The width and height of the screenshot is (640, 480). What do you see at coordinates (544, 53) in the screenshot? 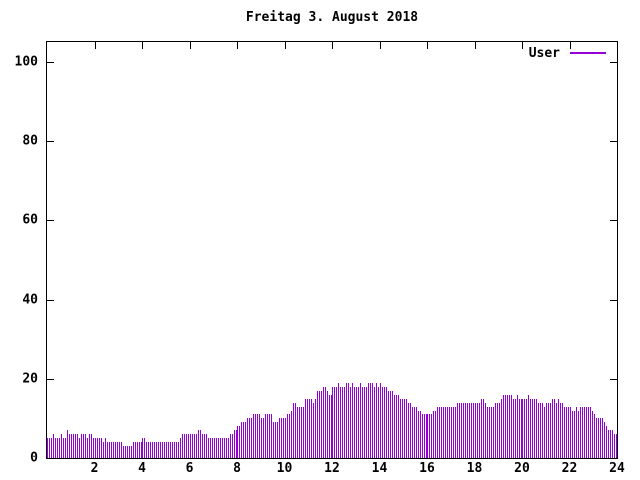
I see `legend-label: User` at bounding box center [544, 53].